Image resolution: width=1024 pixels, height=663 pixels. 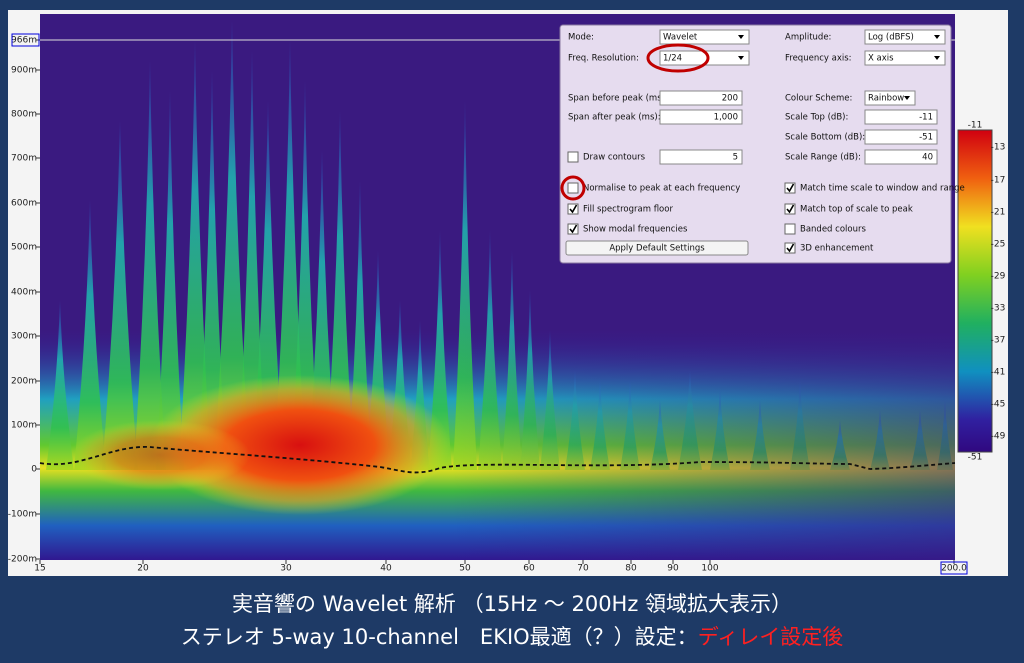 What do you see at coordinates (709, 569) in the screenshot?
I see `x-tick-label: 100` at bounding box center [709, 569].